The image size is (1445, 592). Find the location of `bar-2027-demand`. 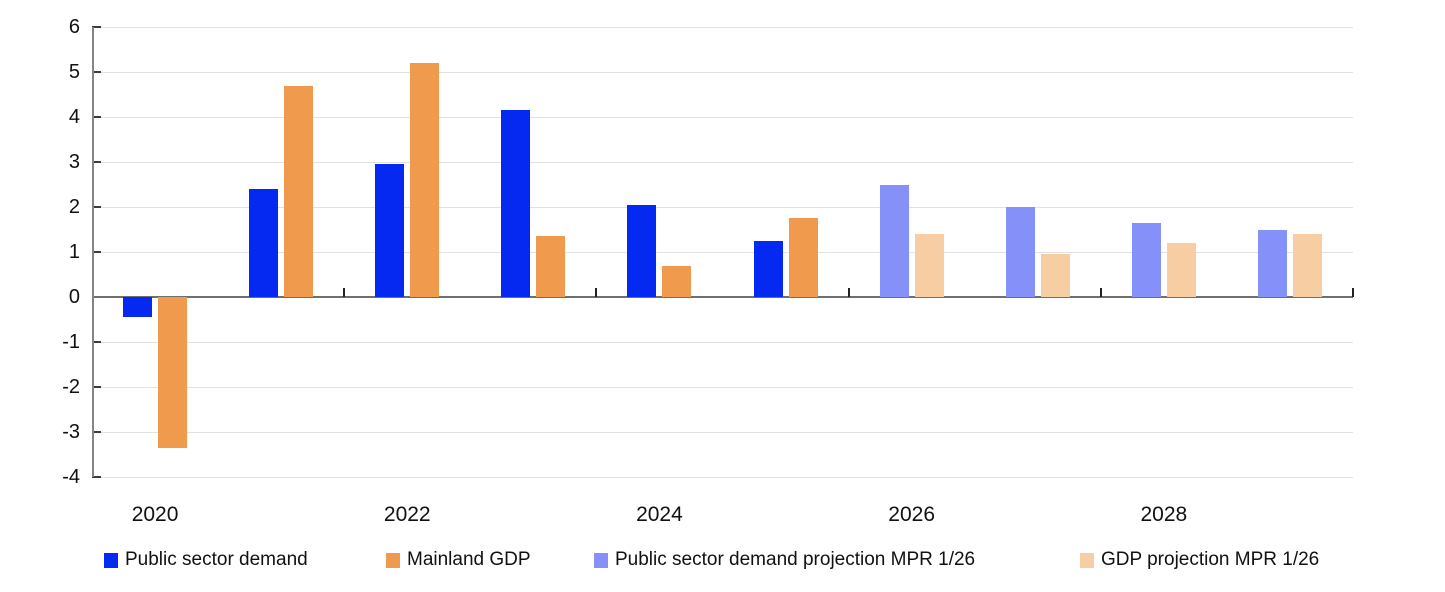

bar-2027-demand is located at coordinates (1020, 252).